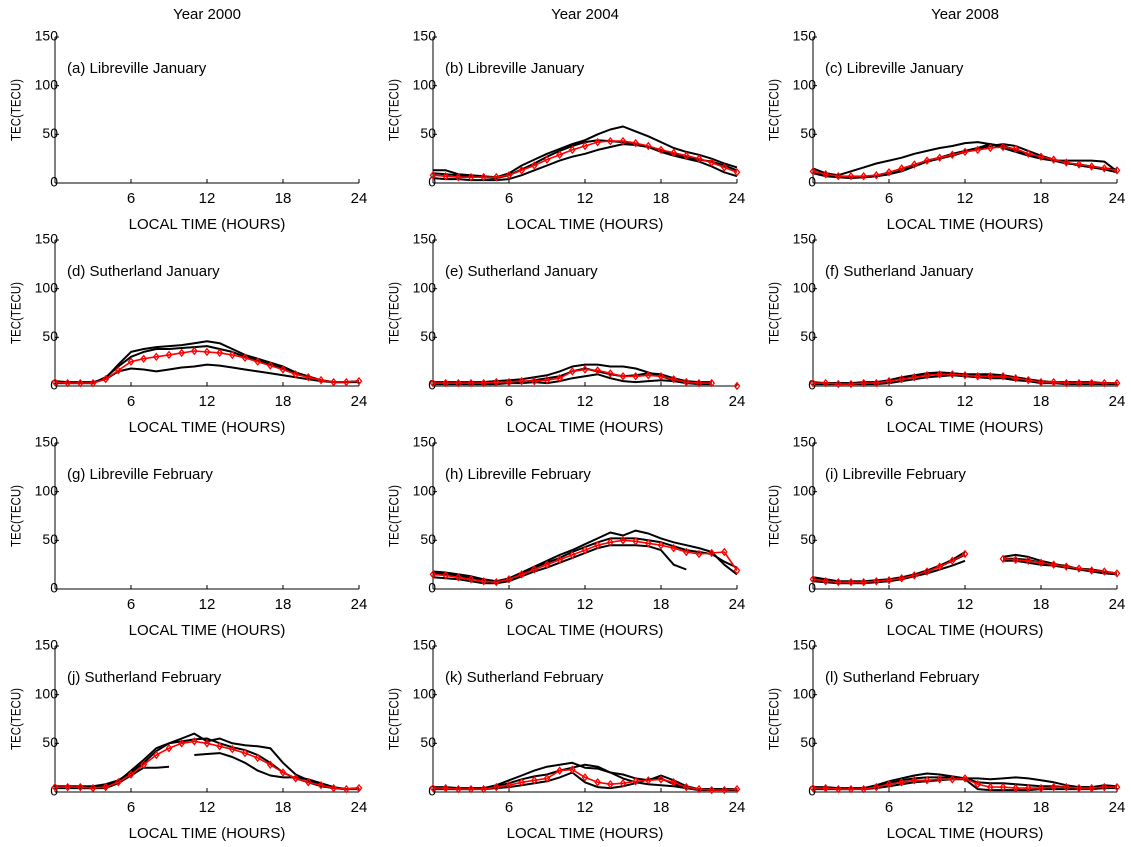 This screenshot has width=1131, height=847. What do you see at coordinates (894, 68) in the screenshot?
I see `panel-title: (c) Libreville January` at bounding box center [894, 68].